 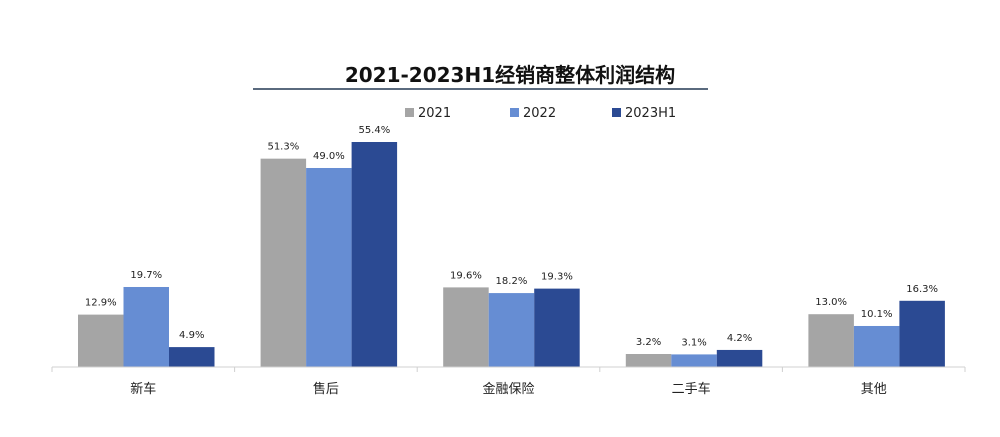 I want to click on bar-2023H1-售后, so click(x=374, y=254).